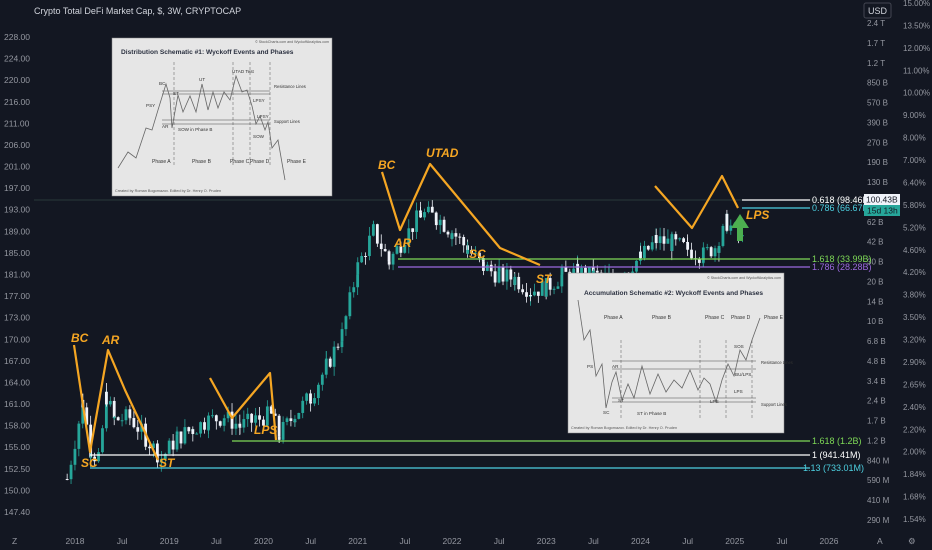  What do you see at coordinates (169, 541) in the screenshot?
I see `time-axis-tick: 2019` at bounding box center [169, 541].